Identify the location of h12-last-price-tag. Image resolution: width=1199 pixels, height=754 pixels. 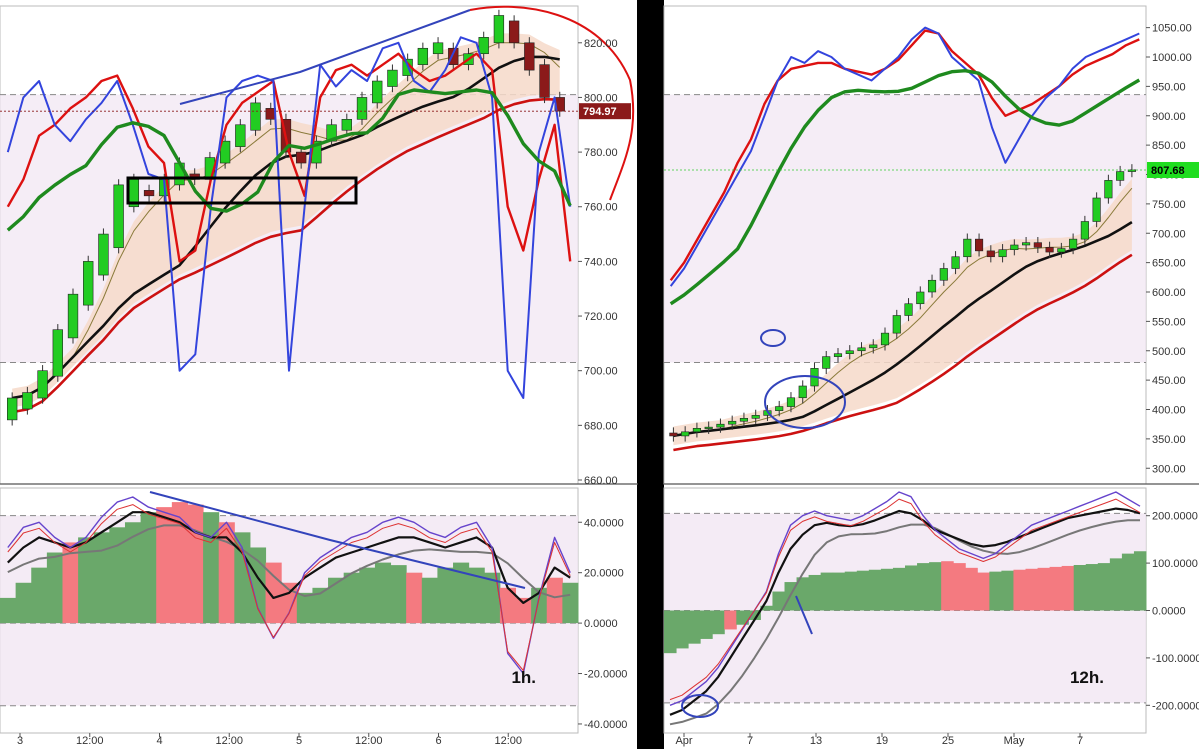
(1173, 169).